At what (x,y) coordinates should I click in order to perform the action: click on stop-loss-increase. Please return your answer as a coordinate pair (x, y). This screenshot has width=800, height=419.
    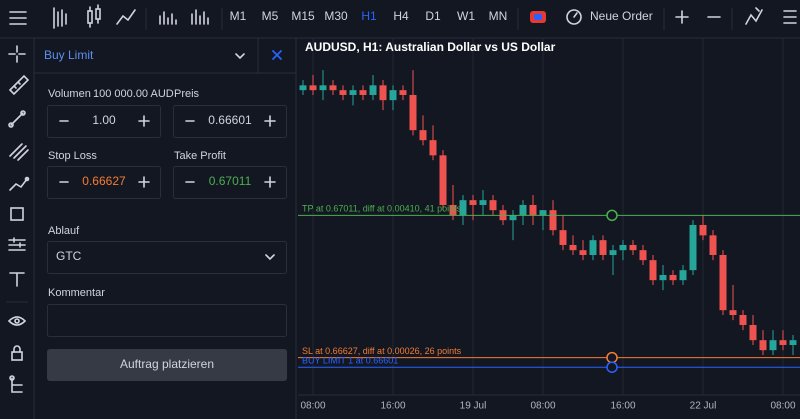
    Looking at the image, I should click on (144, 182).